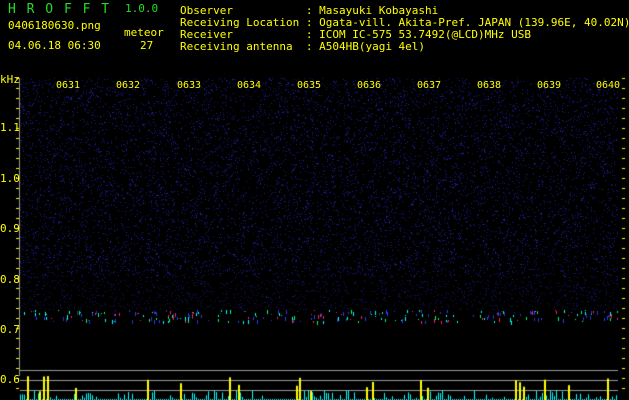 This screenshot has height=400, width=629. I want to click on info-value: : A504HB(yagi 4el), so click(365, 46).